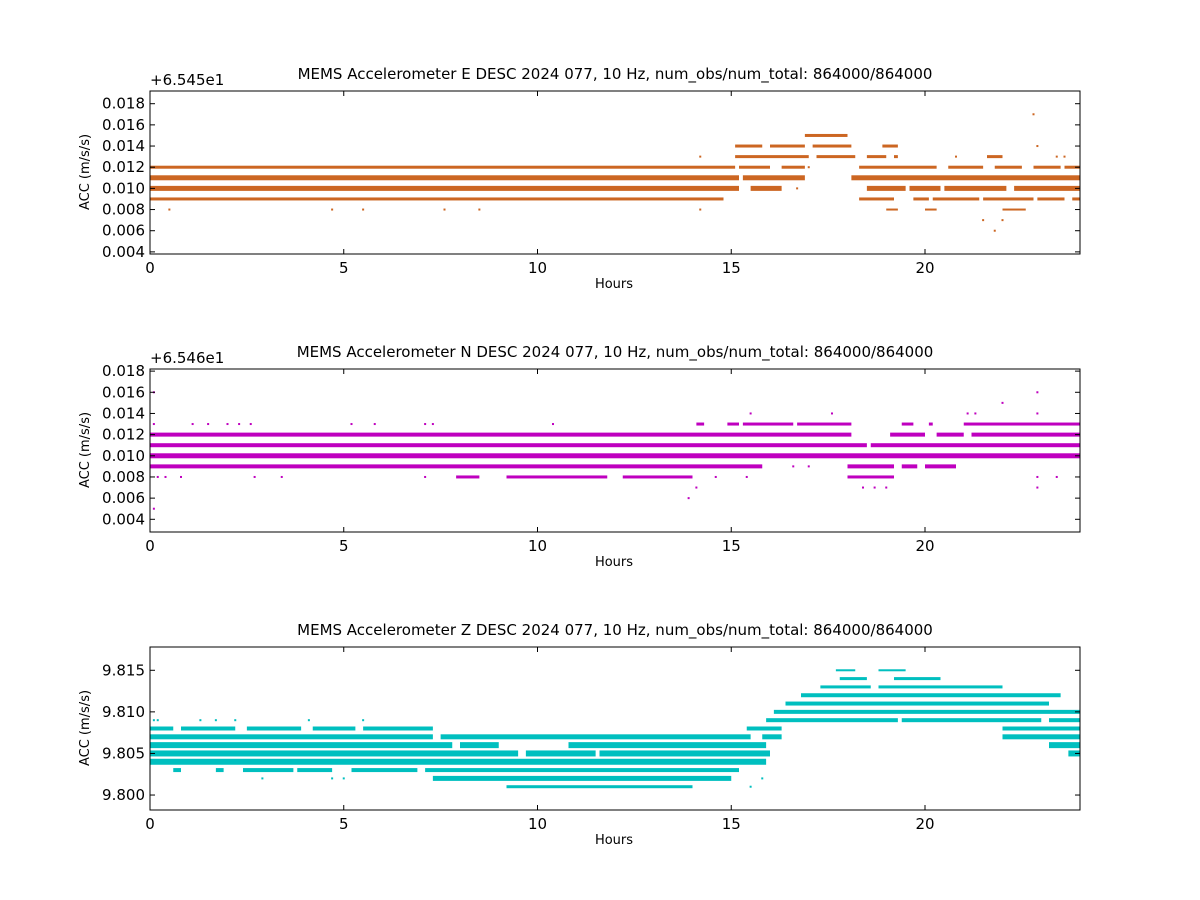 The height and width of the screenshot is (900, 1200). I want to click on x-tick-label: 10, so click(537, 268).